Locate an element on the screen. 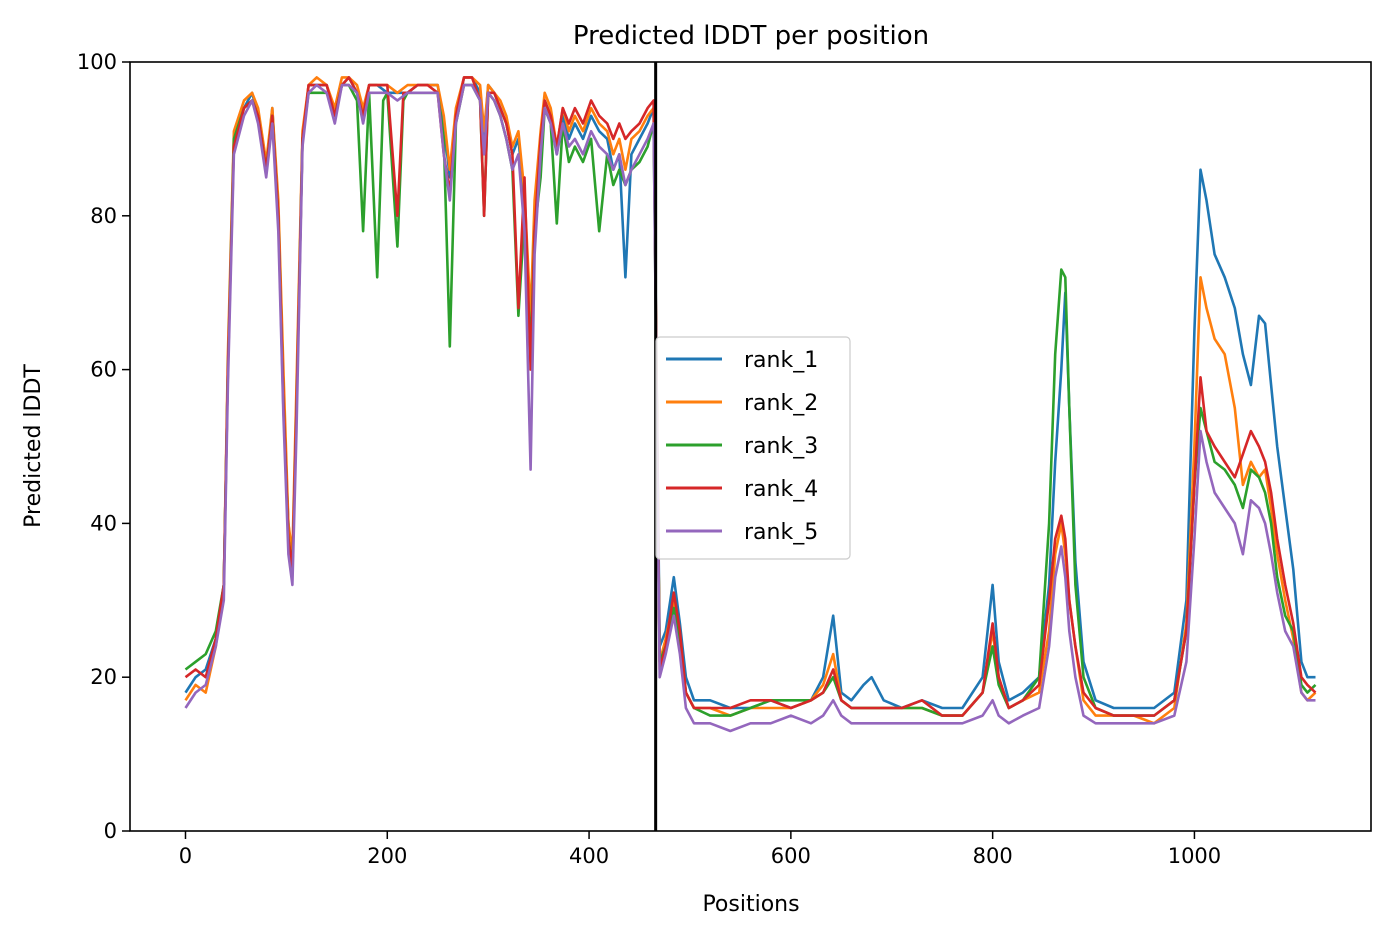 This screenshot has height=939, width=1391. legend-box is located at coordinates (753, 448).